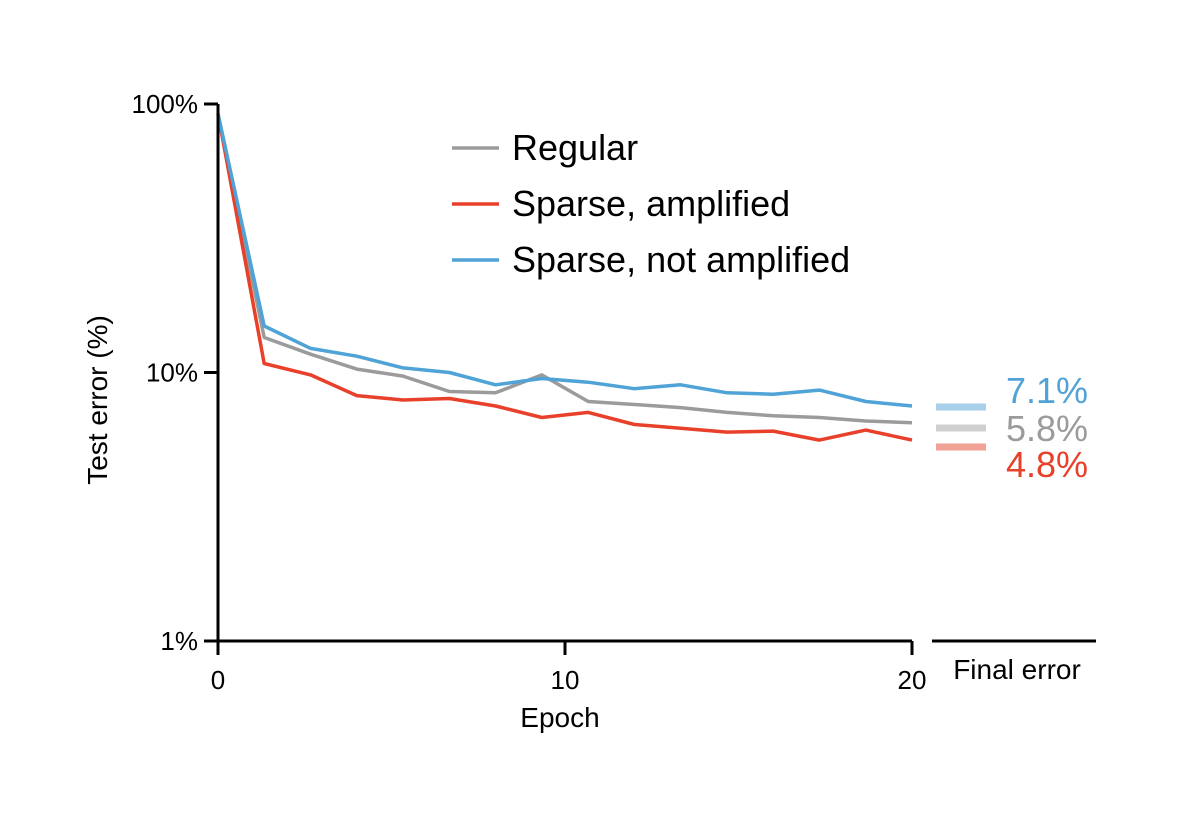  I want to click on final-error-value: 7.1%, so click(1047, 390).